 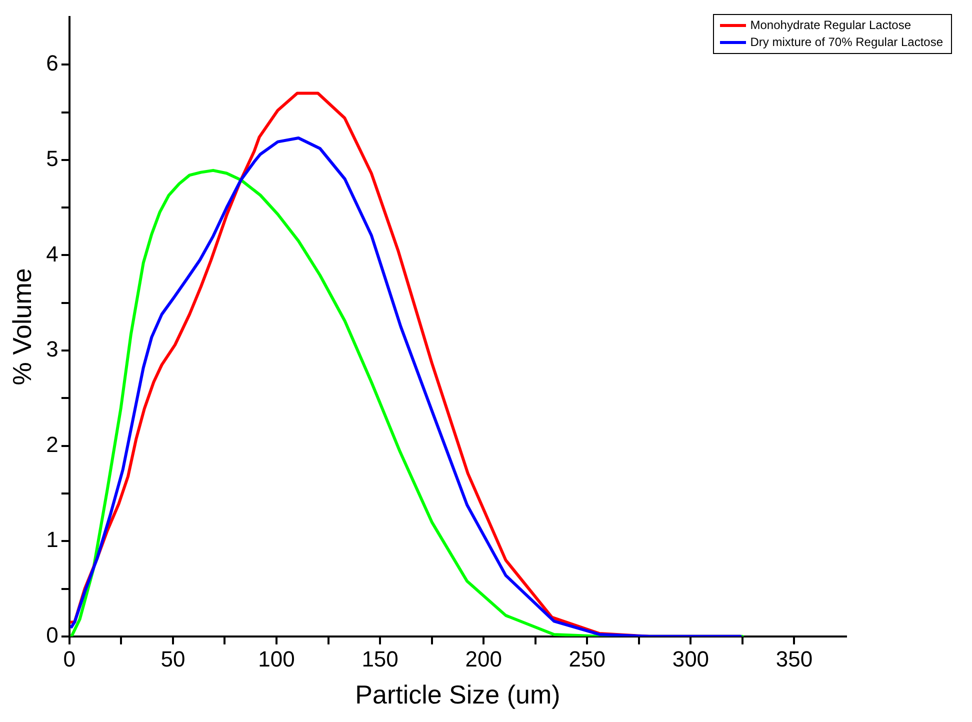 I want to click on x-tick-label: 350, so click(x=794, y=659).